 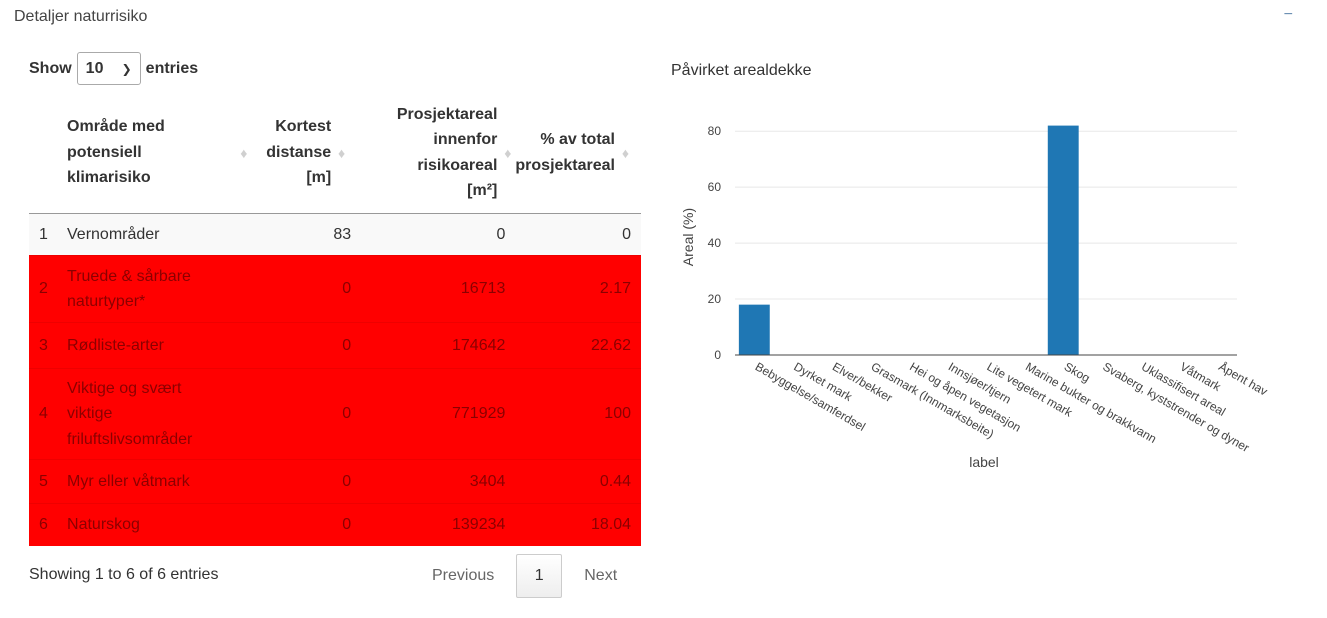 I want to click on row-index: 5, so click(x=48, y=481).